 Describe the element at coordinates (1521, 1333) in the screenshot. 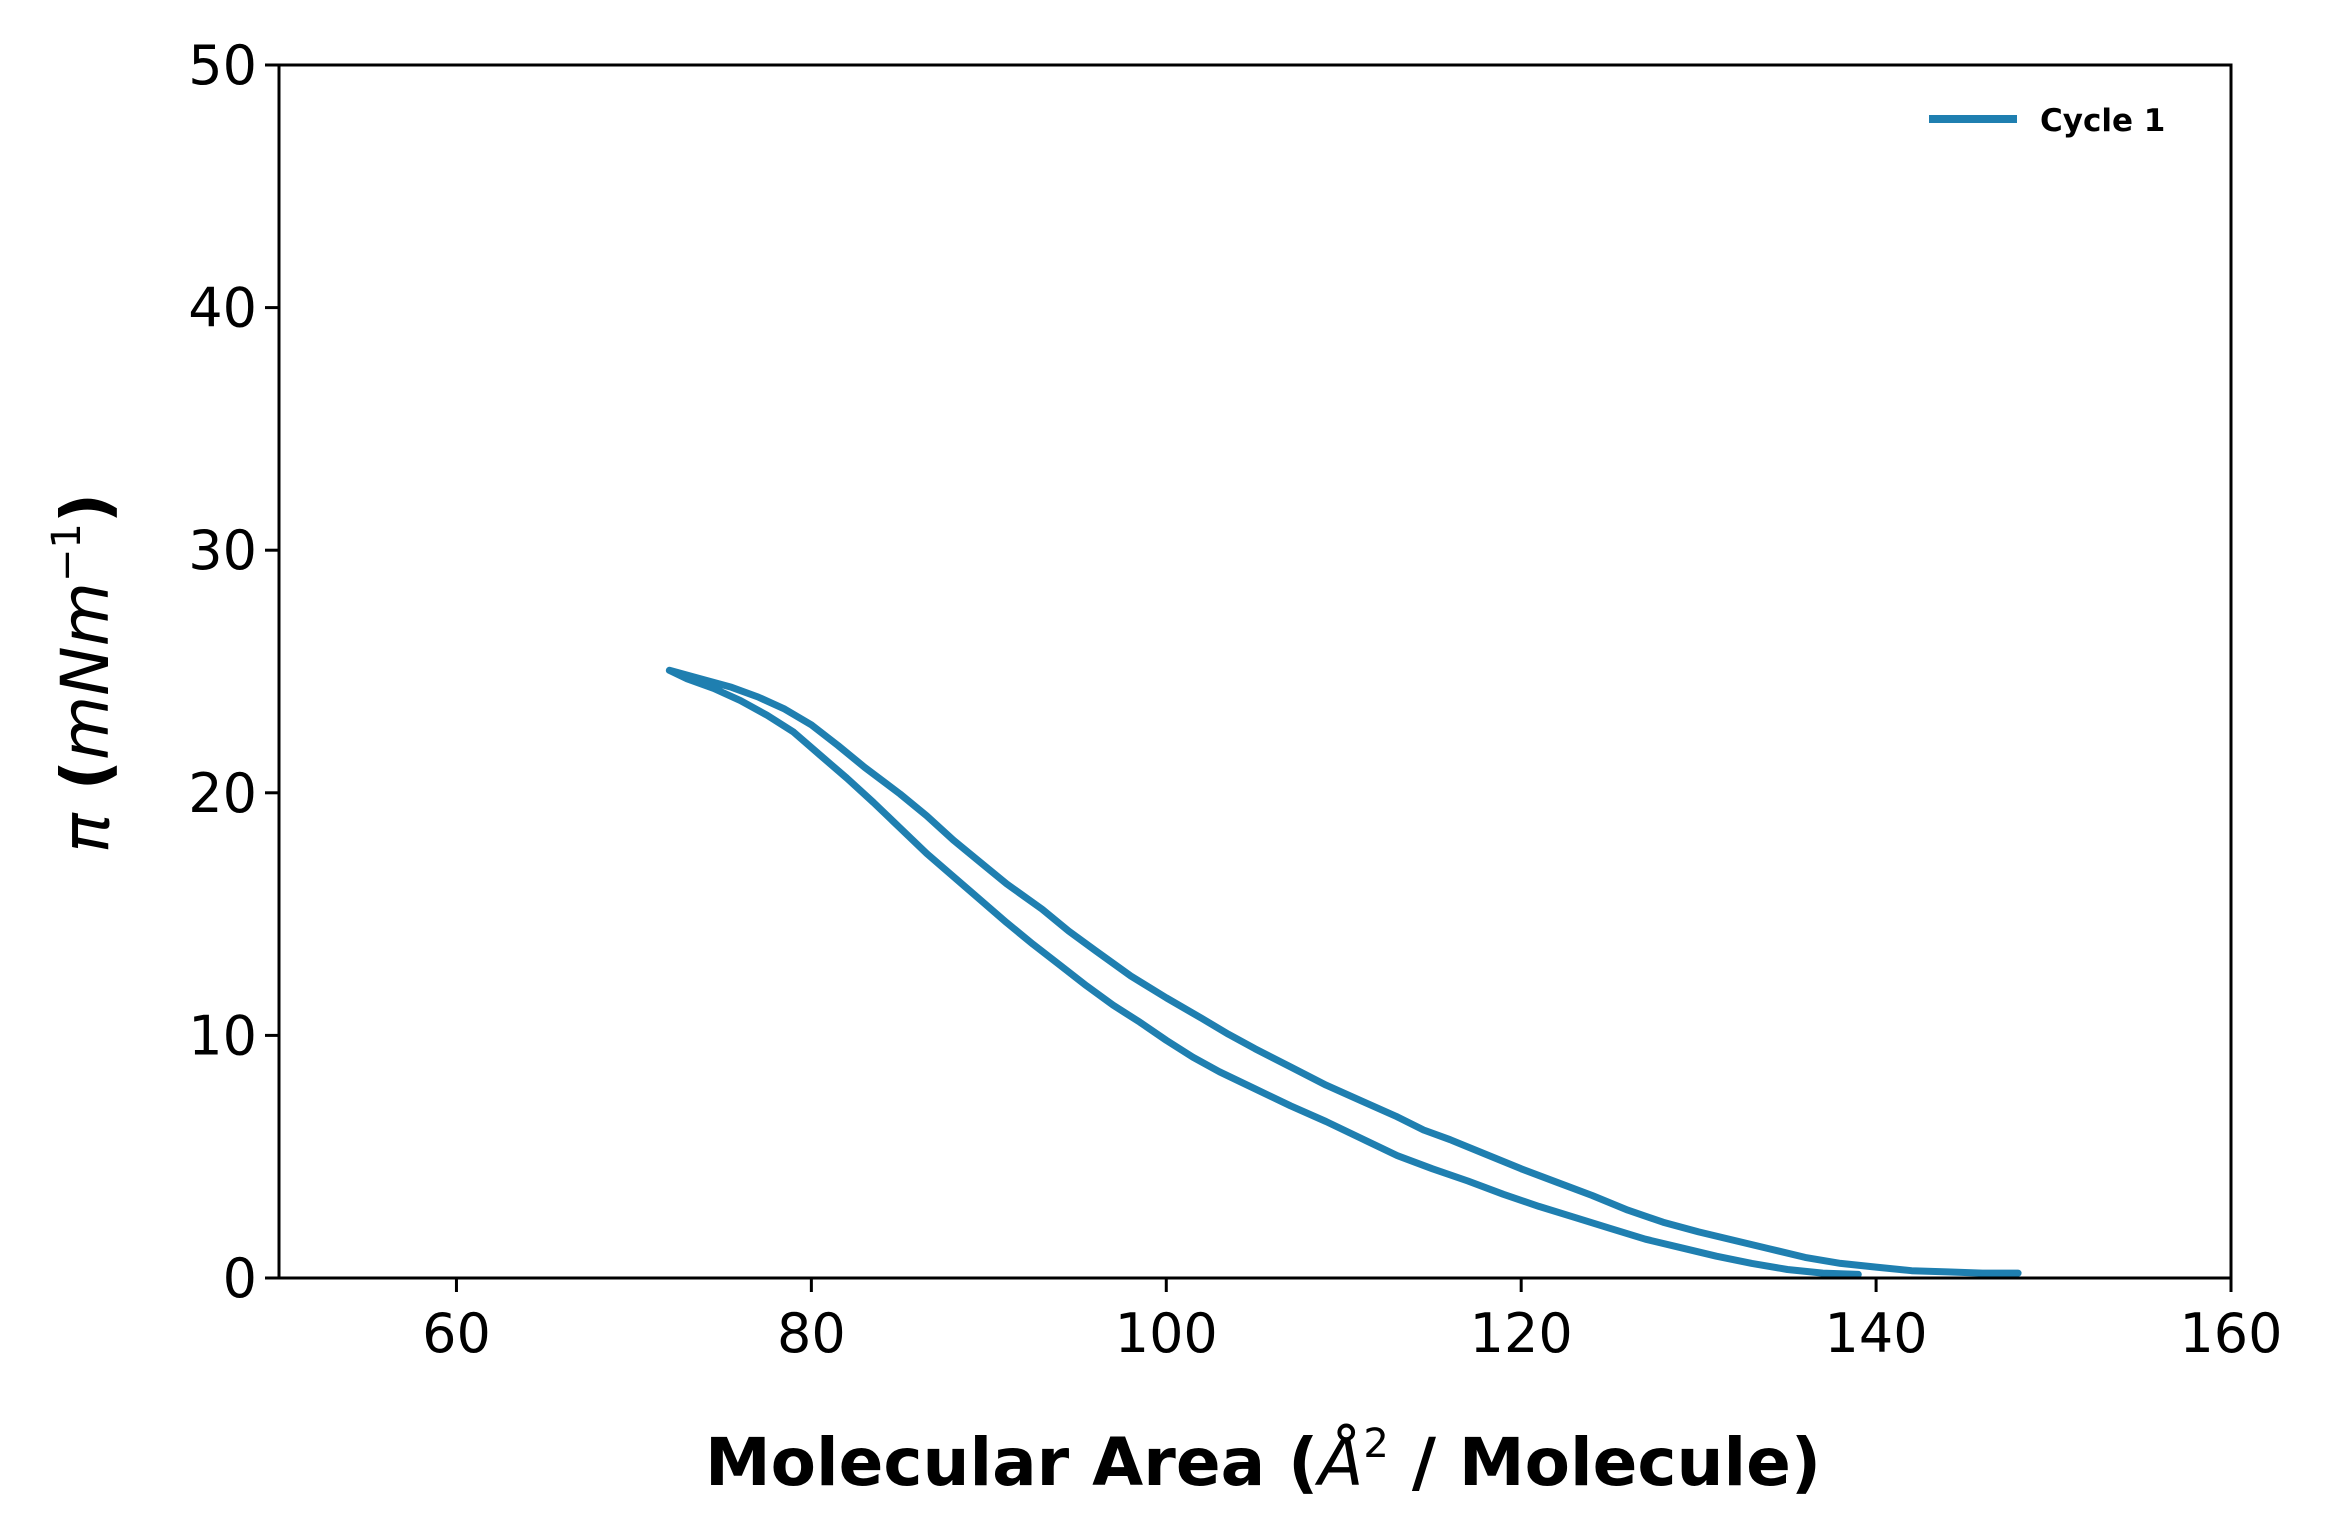

I see `x-tick-label: 120` at that location.